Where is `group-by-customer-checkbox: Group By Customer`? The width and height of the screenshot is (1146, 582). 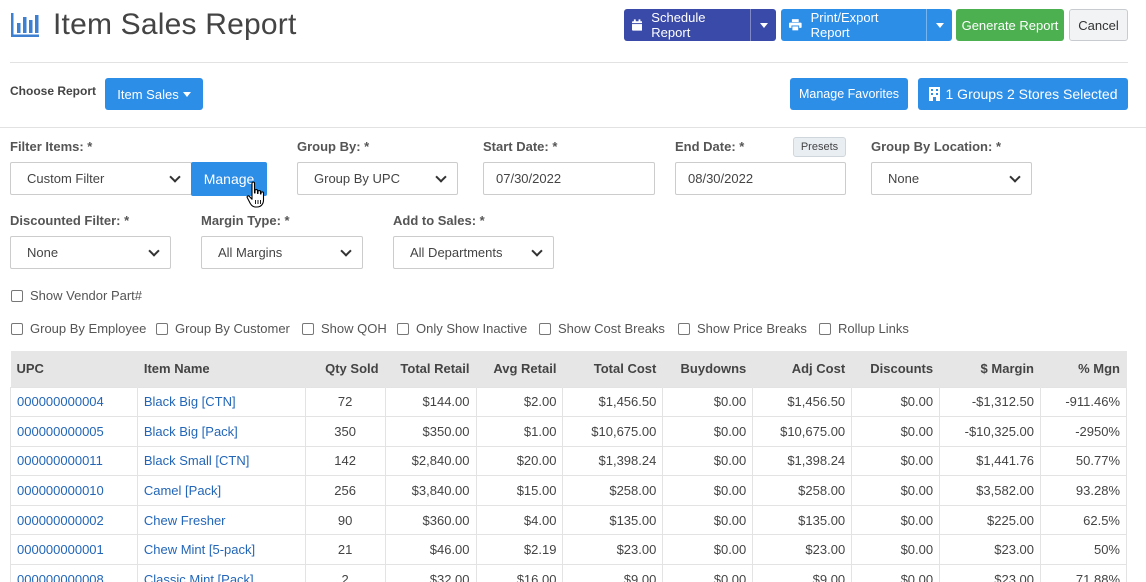
group-by-customer-checkbox: Group By Customer is located at coordinates (223, 328).